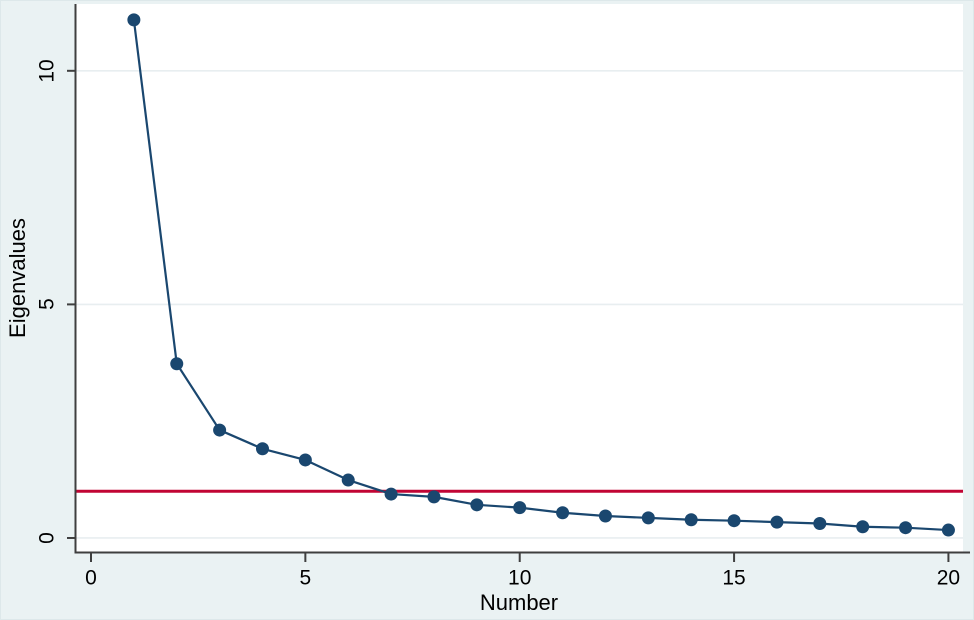  What do you see at coordinates (47, 304) in the screenshot?
I see `y-tick-label: 5` at bounding box center [47, 304].